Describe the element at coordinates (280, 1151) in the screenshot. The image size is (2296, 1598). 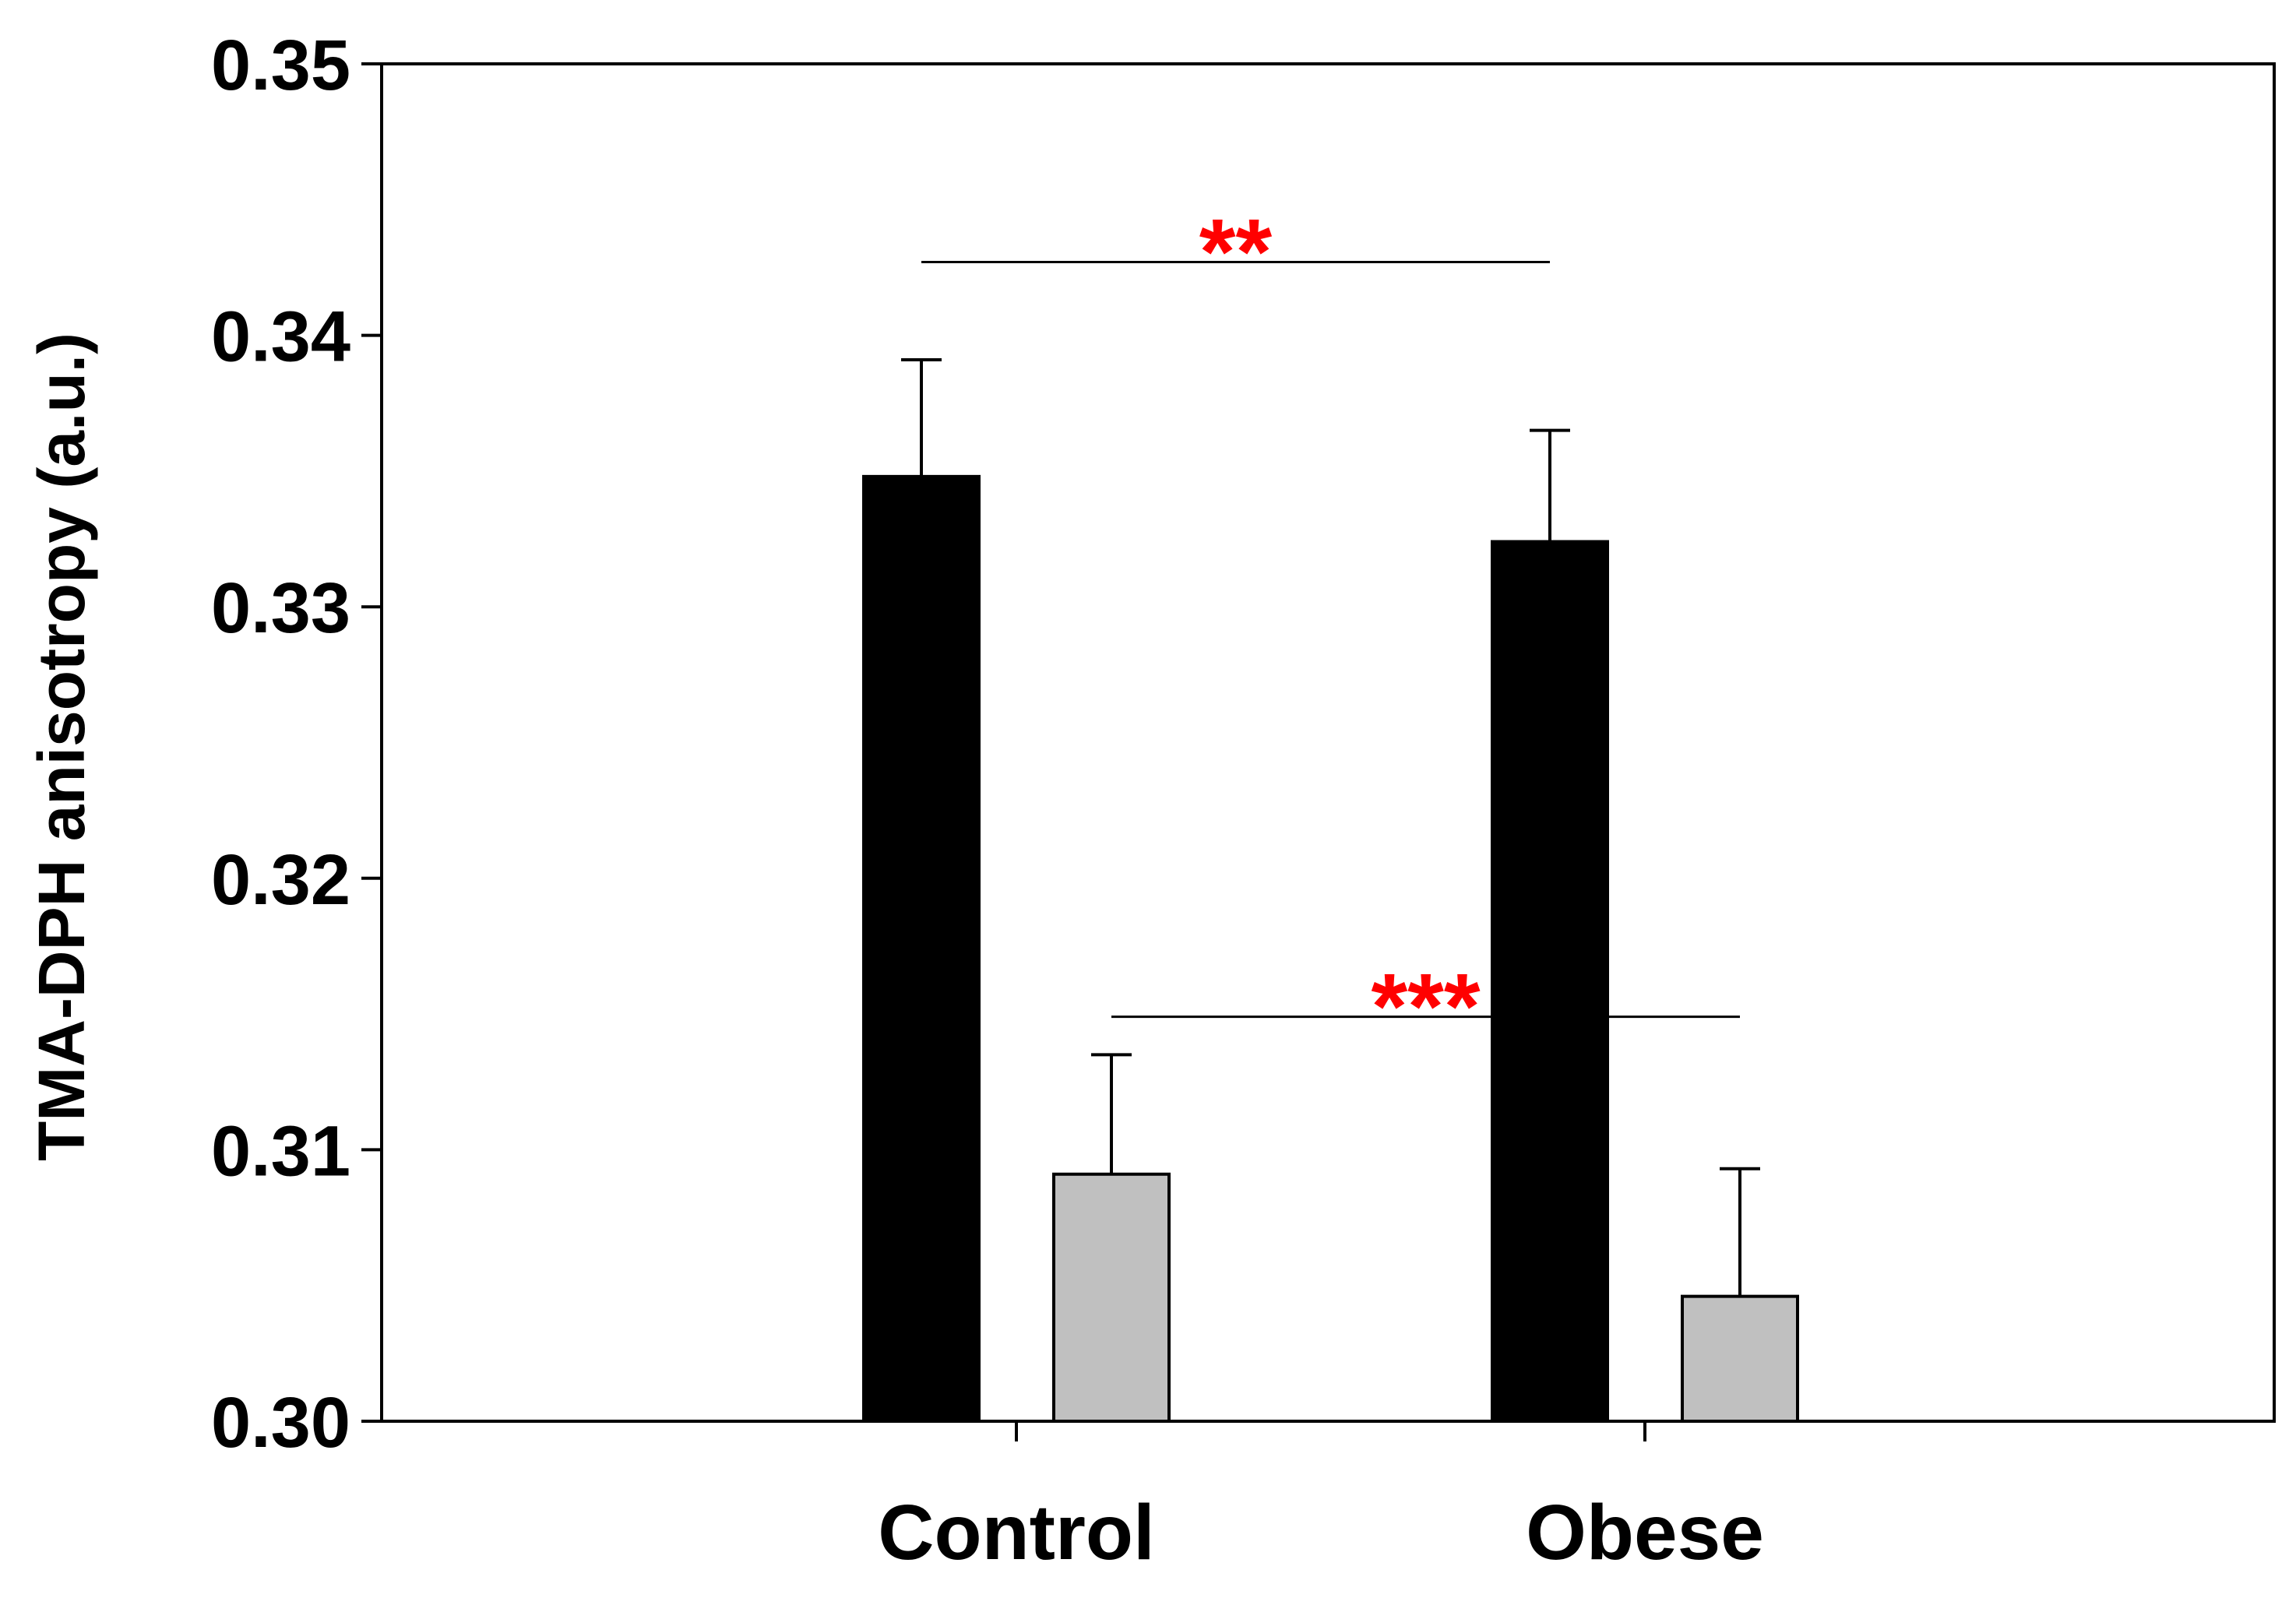
I see `y-tick-label: 0.31` at that location.